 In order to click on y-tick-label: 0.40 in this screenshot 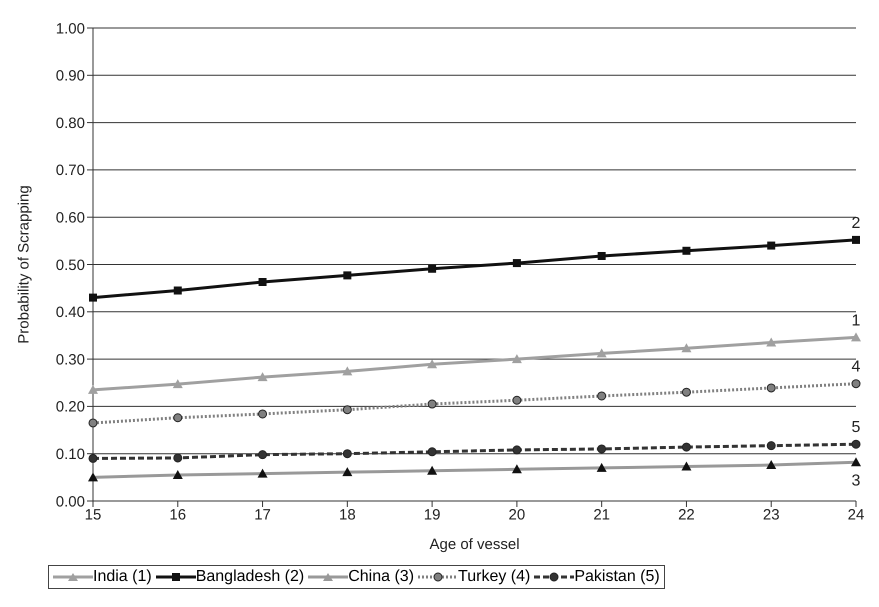, I will do `click(70, 313)`.